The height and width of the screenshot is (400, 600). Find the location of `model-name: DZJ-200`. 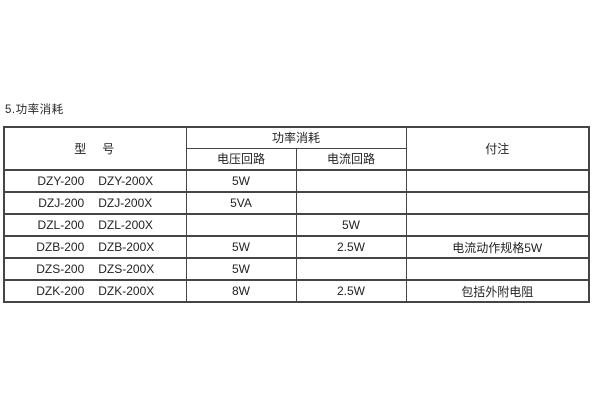

model-name: DZJ-200 is located at coordinates (61, 203).